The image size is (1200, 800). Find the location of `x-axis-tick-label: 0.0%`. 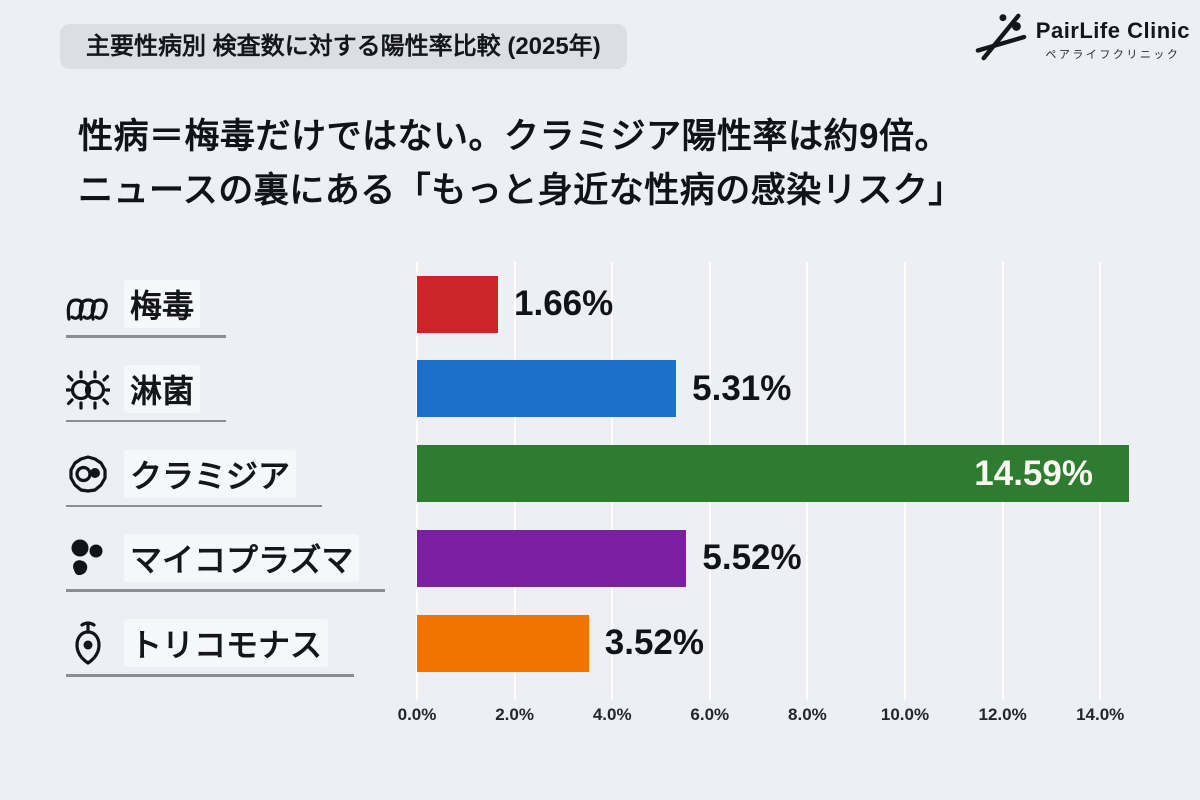

x-axis-tick-label: 0.0% is located at coordinates (417, 714).